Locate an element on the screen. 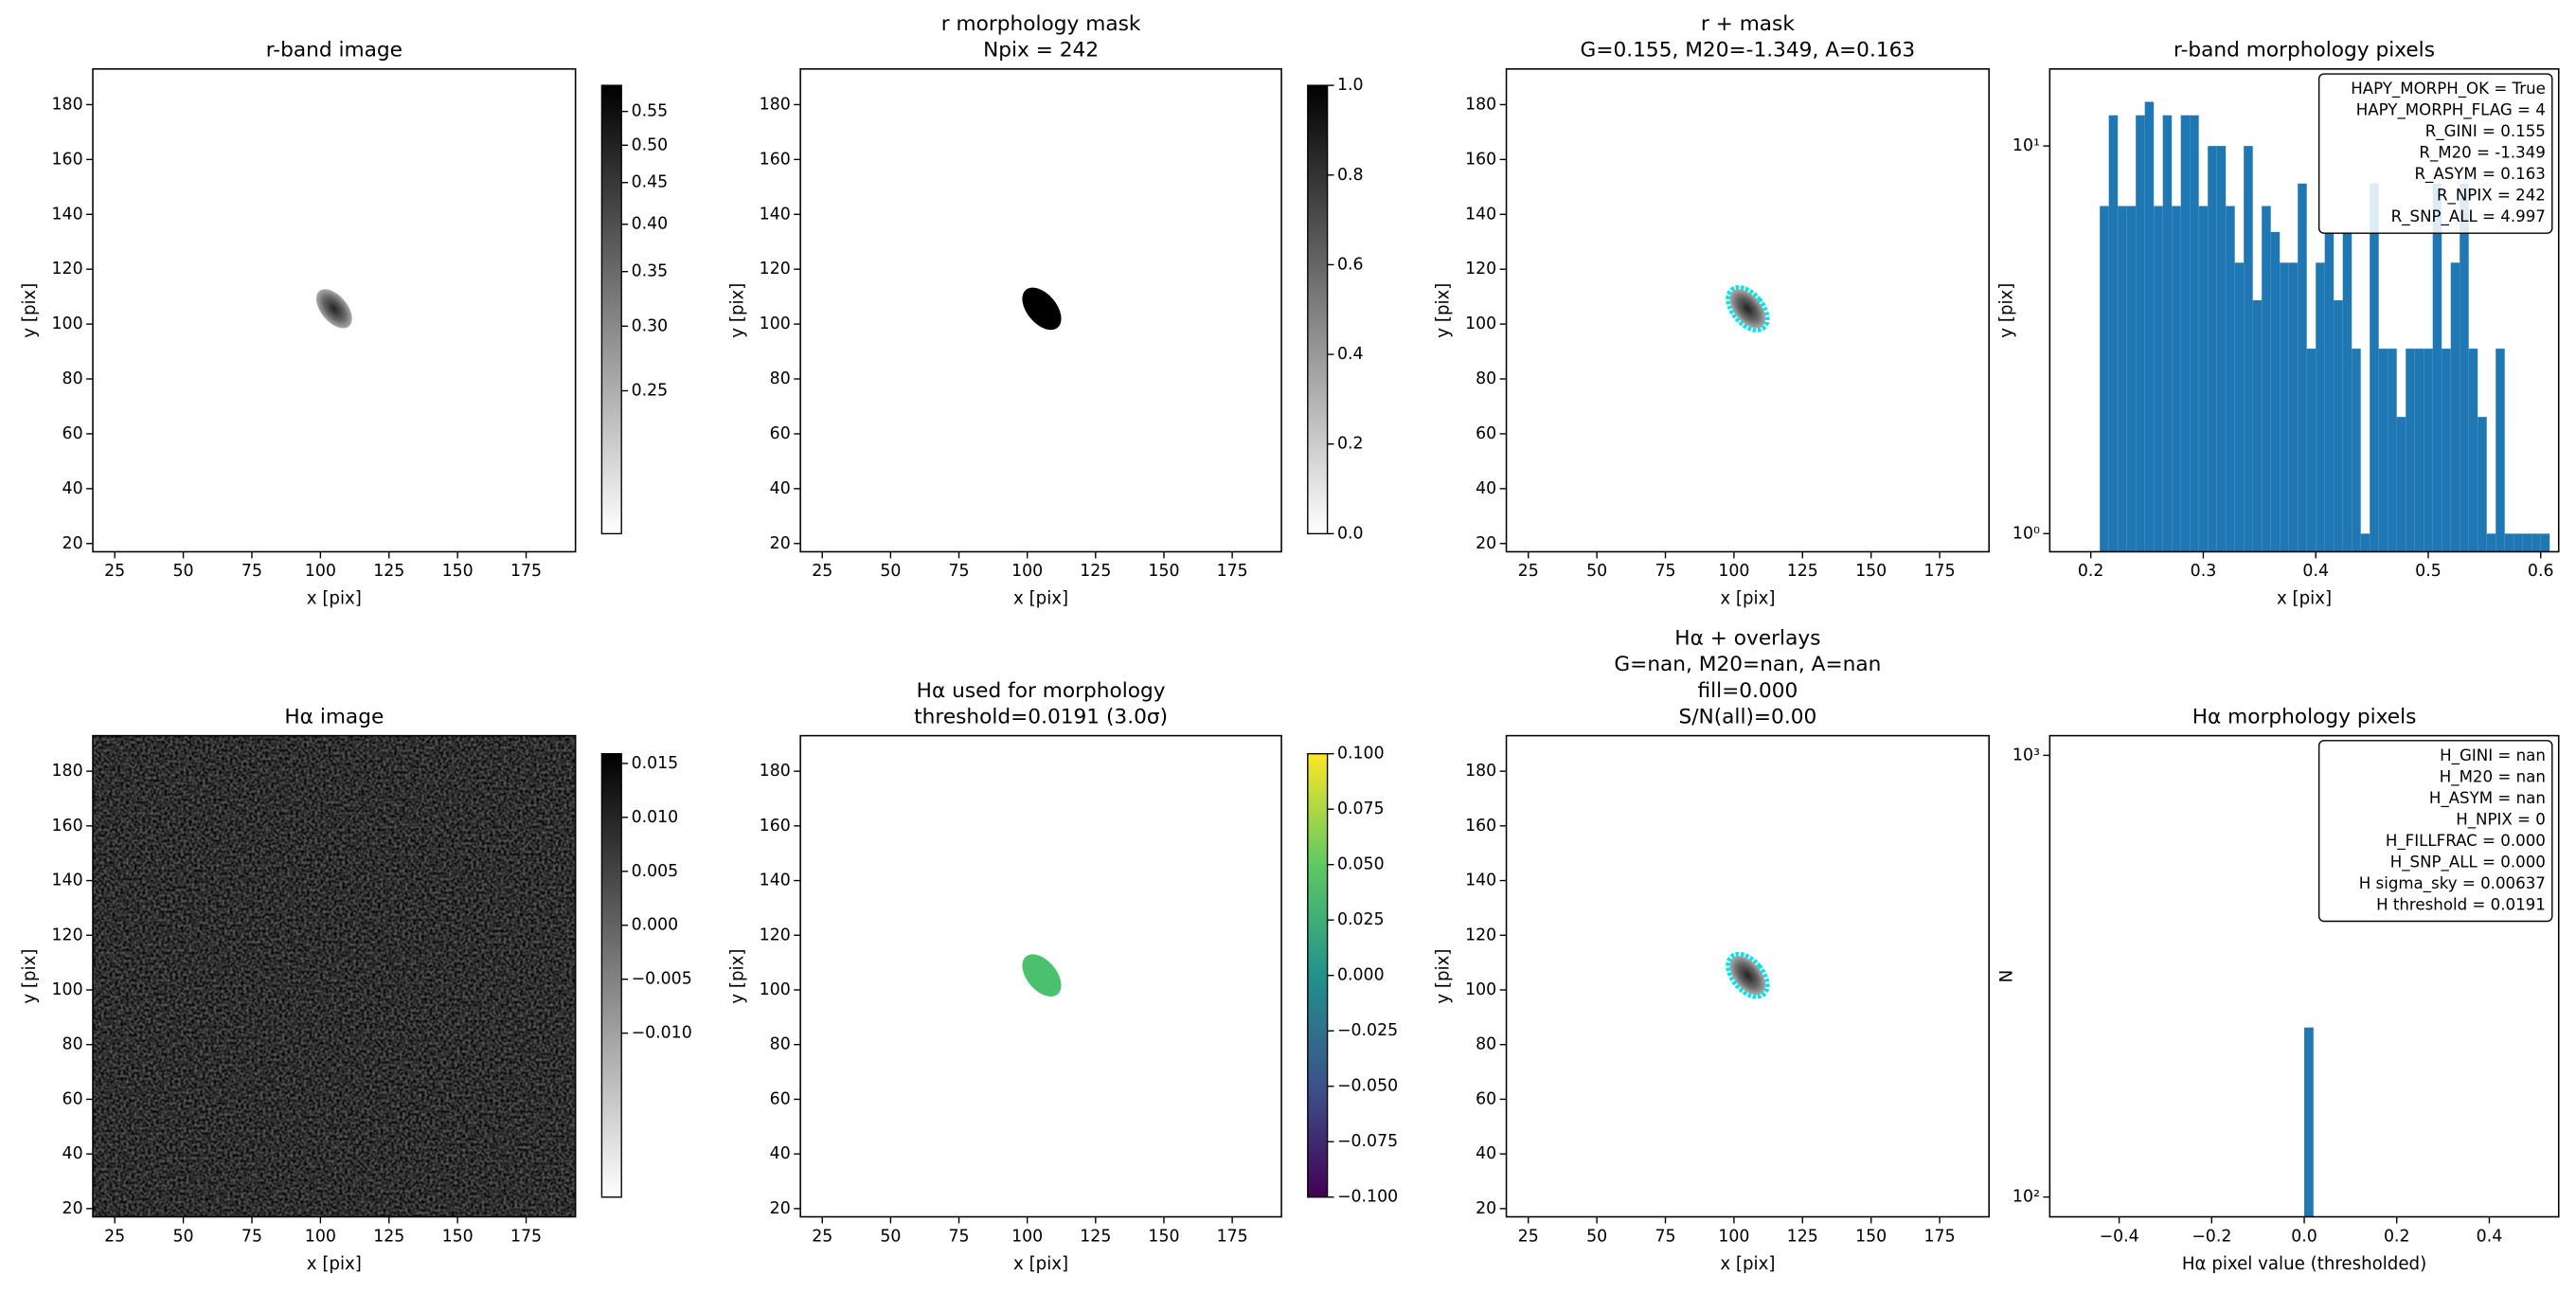 This screenshot has height=1294, width=2576. colorbar-tick-label: −0.005 is located at coordinates (662, 979).